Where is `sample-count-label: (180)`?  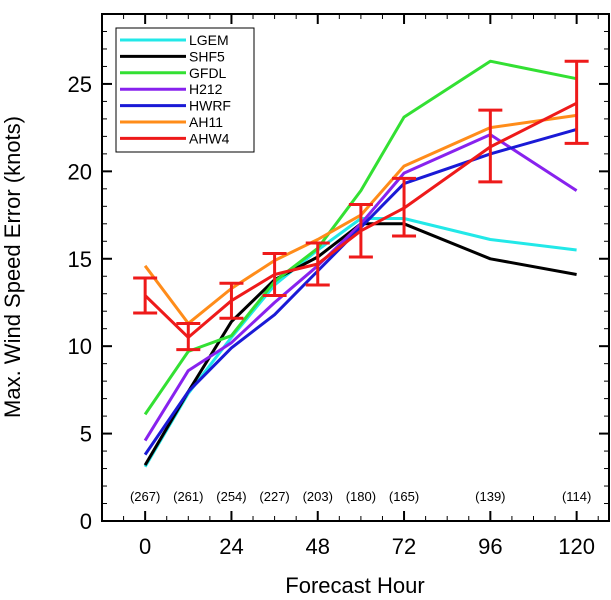
sample-count-label: (180) is located at coordinates (361, 496).